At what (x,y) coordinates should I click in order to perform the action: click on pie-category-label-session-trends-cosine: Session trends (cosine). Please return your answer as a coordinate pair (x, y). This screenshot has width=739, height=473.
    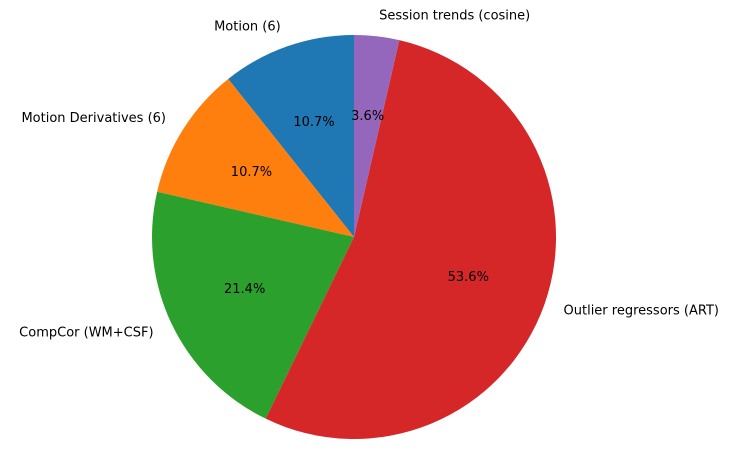
    Looking at the image, I should click on (454, 16).